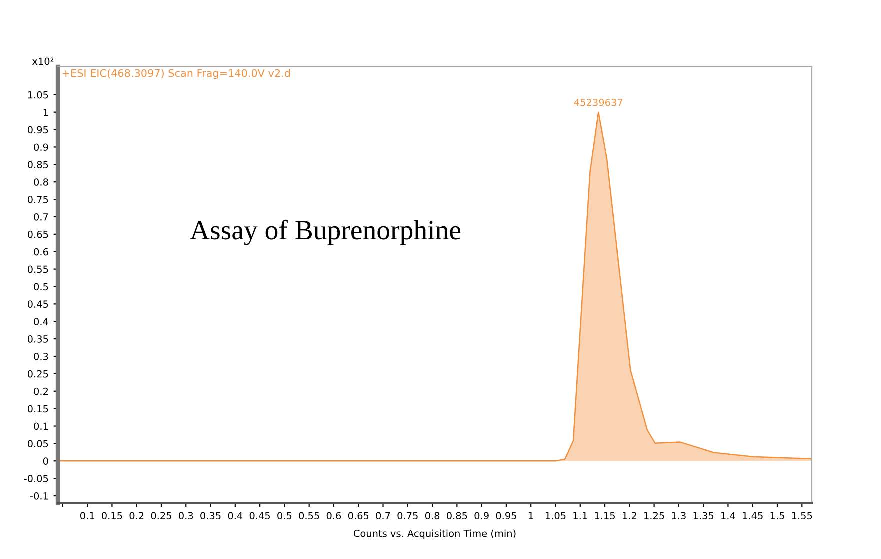 The height and width of the screenshot is (559, 881). What do you see at coordinates (729, 516) in the screenshot?
I see `x-tick-label: 1.4` at bounding box center [729, 516].